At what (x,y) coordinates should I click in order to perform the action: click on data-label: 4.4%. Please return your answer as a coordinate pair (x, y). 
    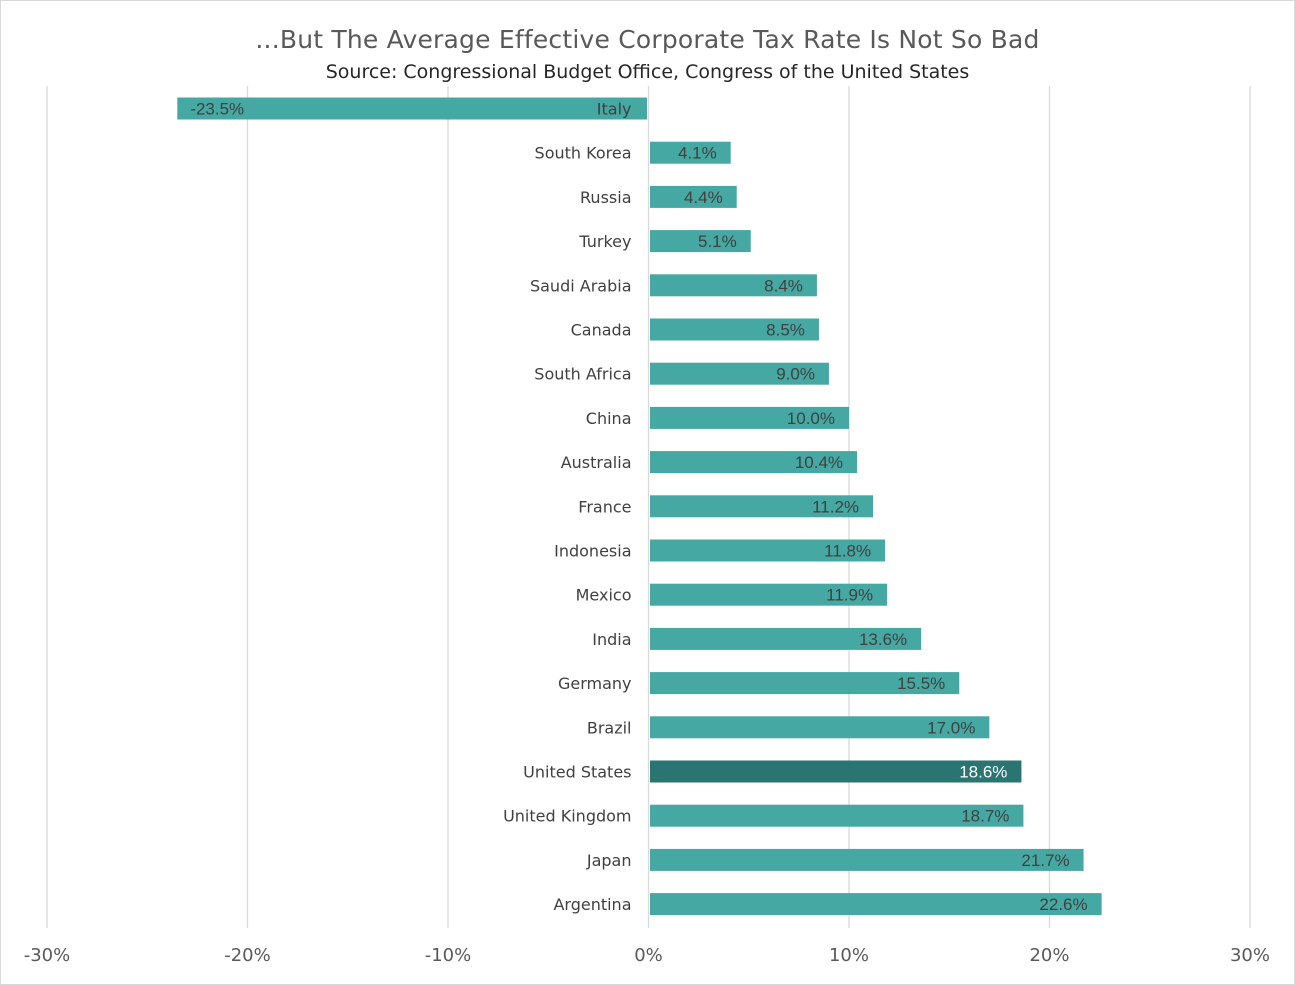
    Looking at the image, I should click on (703, 197).